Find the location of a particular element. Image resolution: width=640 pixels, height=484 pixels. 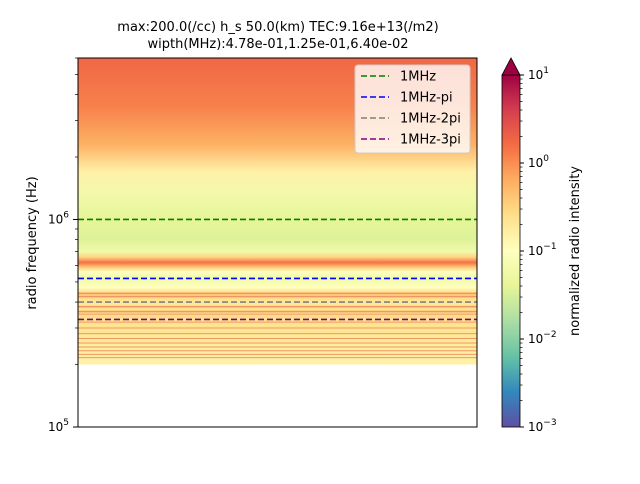

y-axis-label: radio frequency (Hz) is located at coordinates (32, 242).